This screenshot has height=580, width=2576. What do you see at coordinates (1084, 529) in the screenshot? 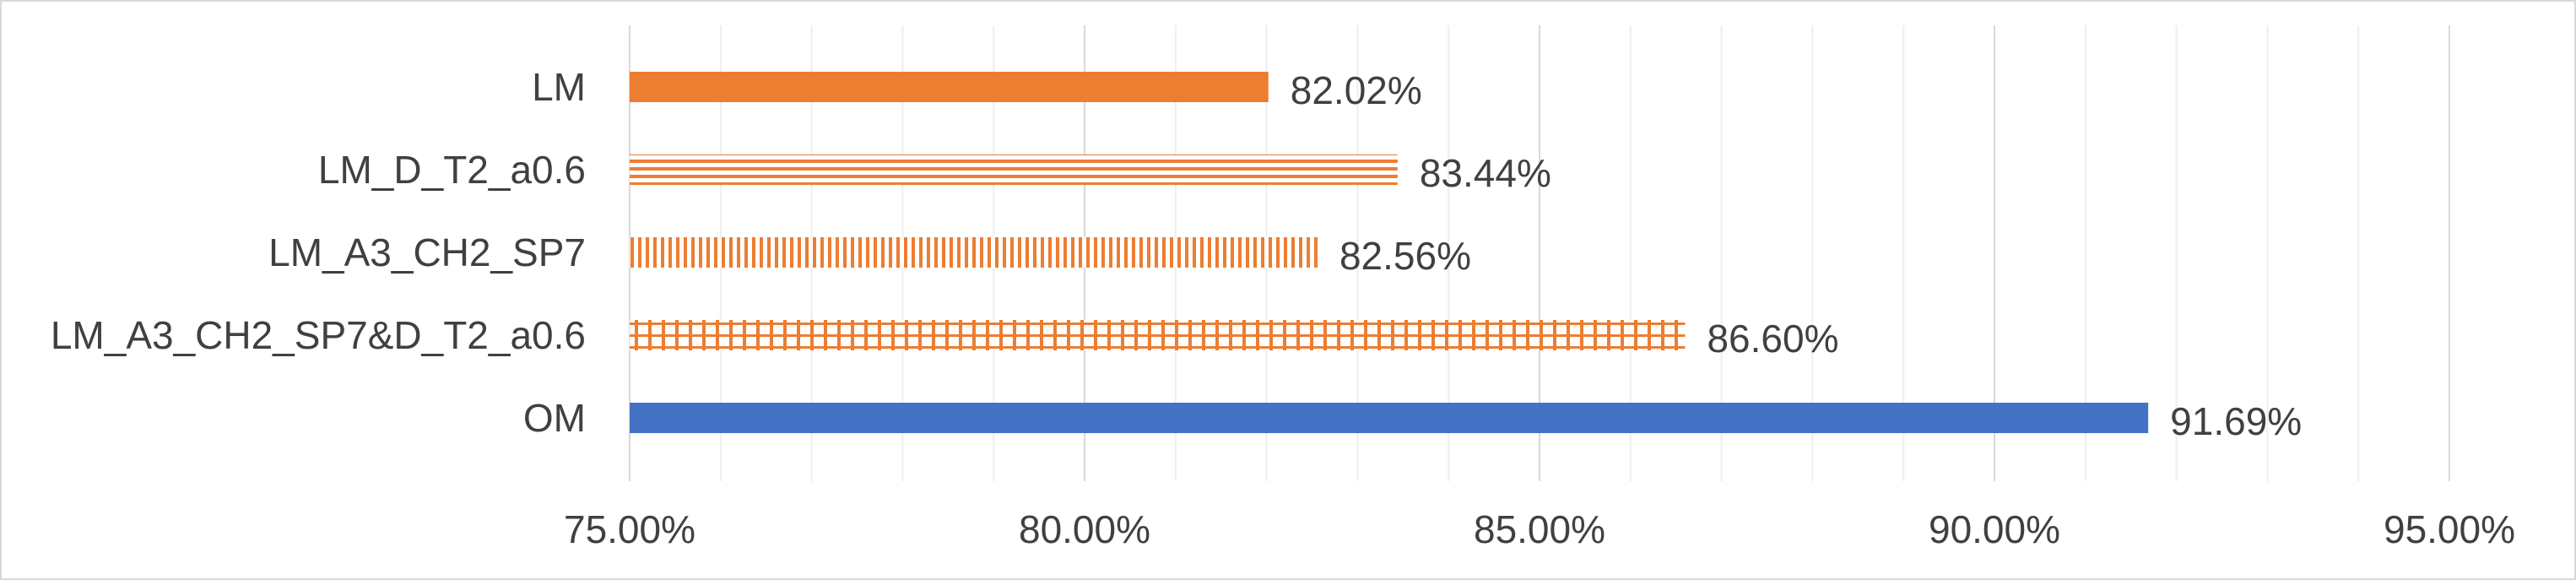
I see `x-tick-label: 80.00%` at bounding box center [1084, 529].